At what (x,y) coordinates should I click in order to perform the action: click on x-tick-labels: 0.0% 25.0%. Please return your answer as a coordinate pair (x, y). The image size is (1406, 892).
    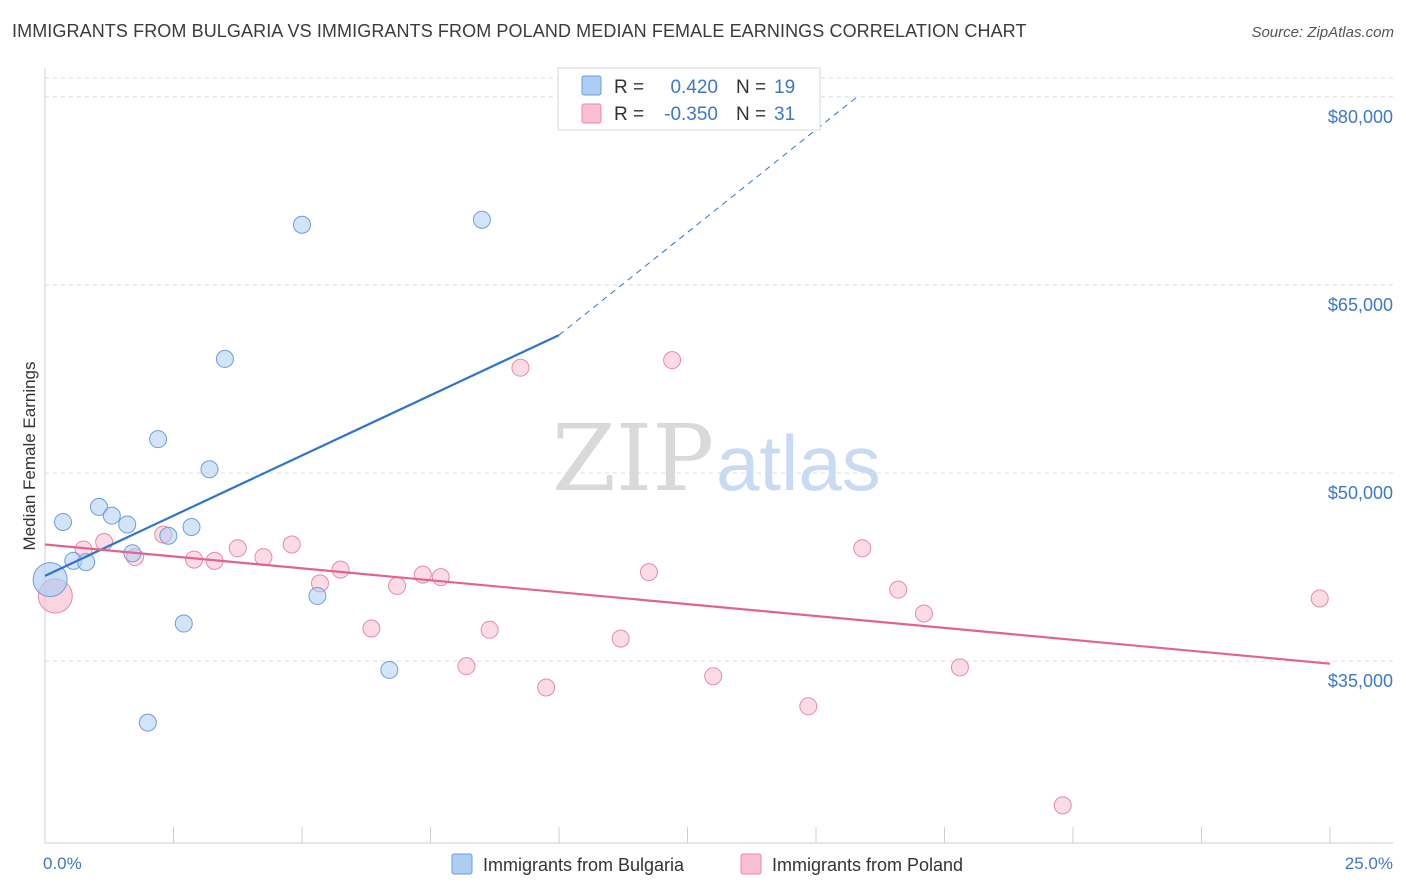
    Looking at the image, I should click on (718, 863).